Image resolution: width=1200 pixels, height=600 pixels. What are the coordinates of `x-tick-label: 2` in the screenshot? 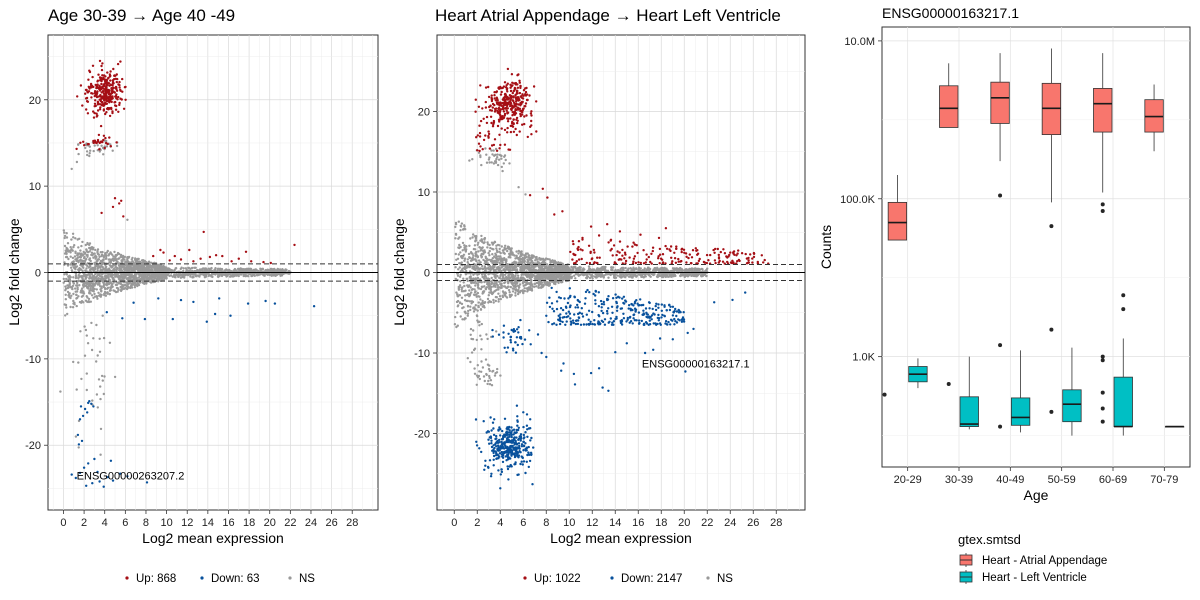 It's located at (84, 523).